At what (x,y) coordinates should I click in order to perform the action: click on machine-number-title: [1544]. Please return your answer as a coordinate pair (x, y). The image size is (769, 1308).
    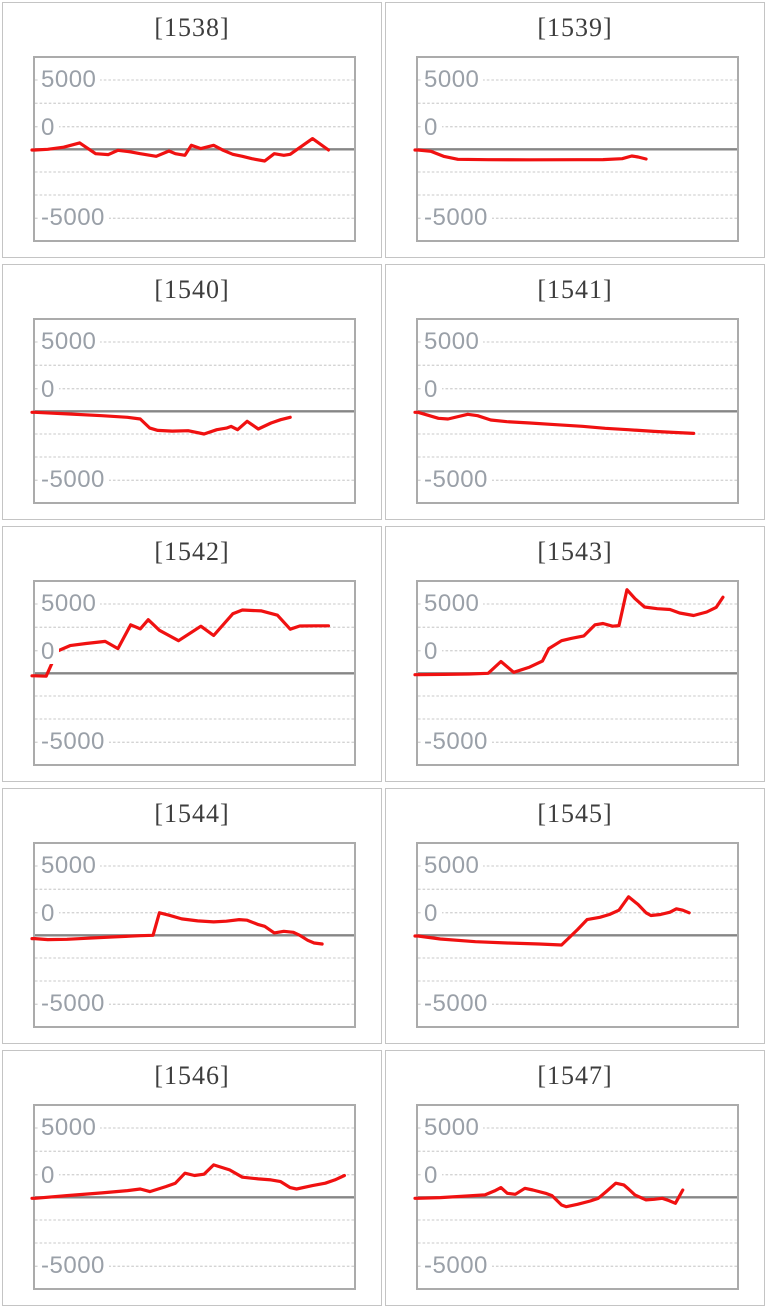
    Looking at the image, I should click on (192, 813).